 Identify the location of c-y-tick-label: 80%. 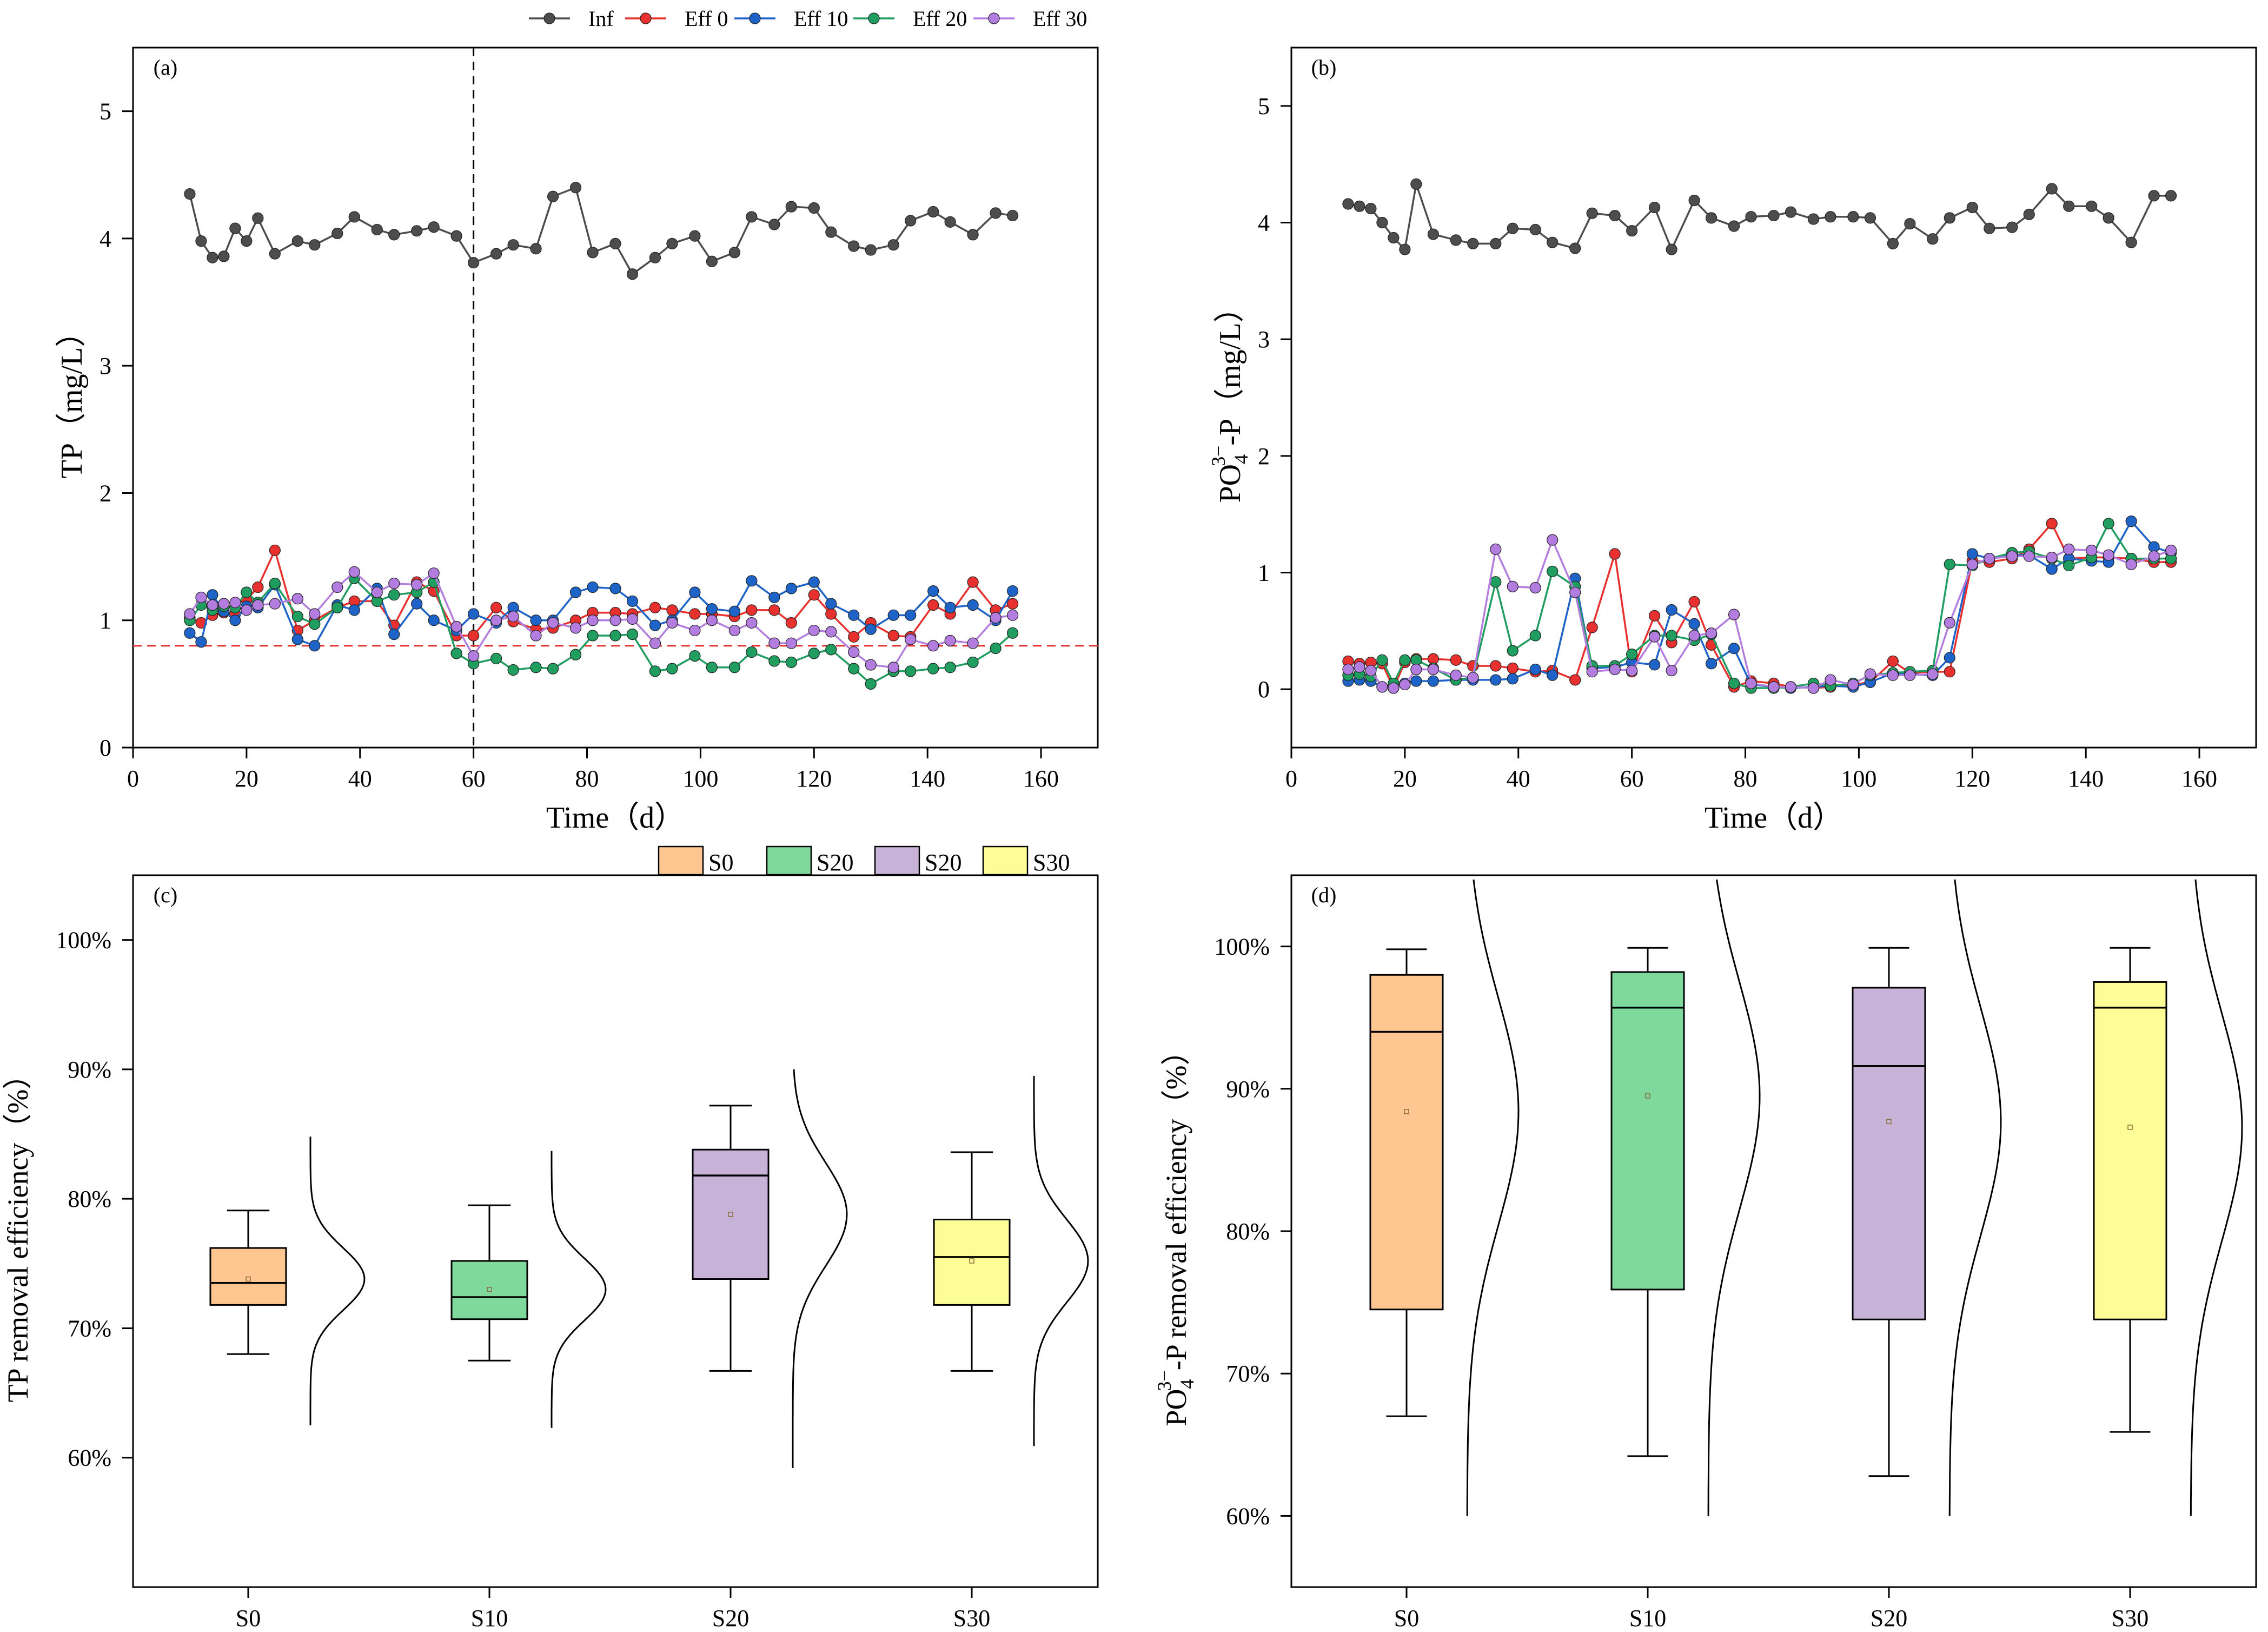
(90, 1199).